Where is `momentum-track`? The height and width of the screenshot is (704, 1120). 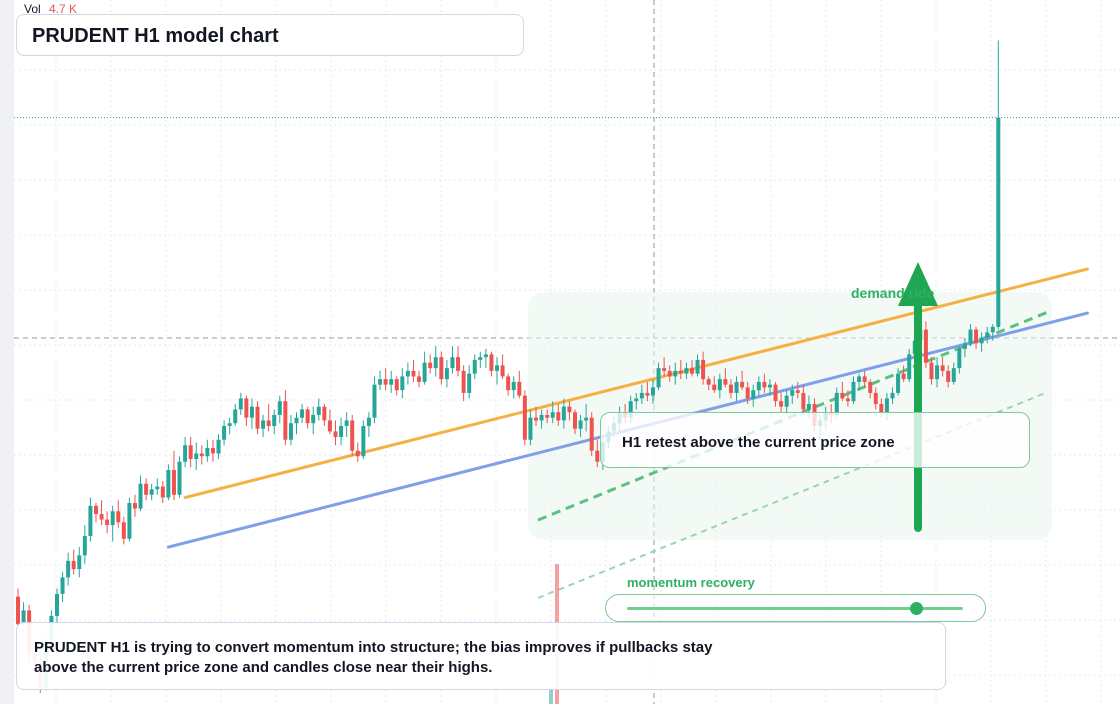
momentum-track is located at coordinates (795, 608).